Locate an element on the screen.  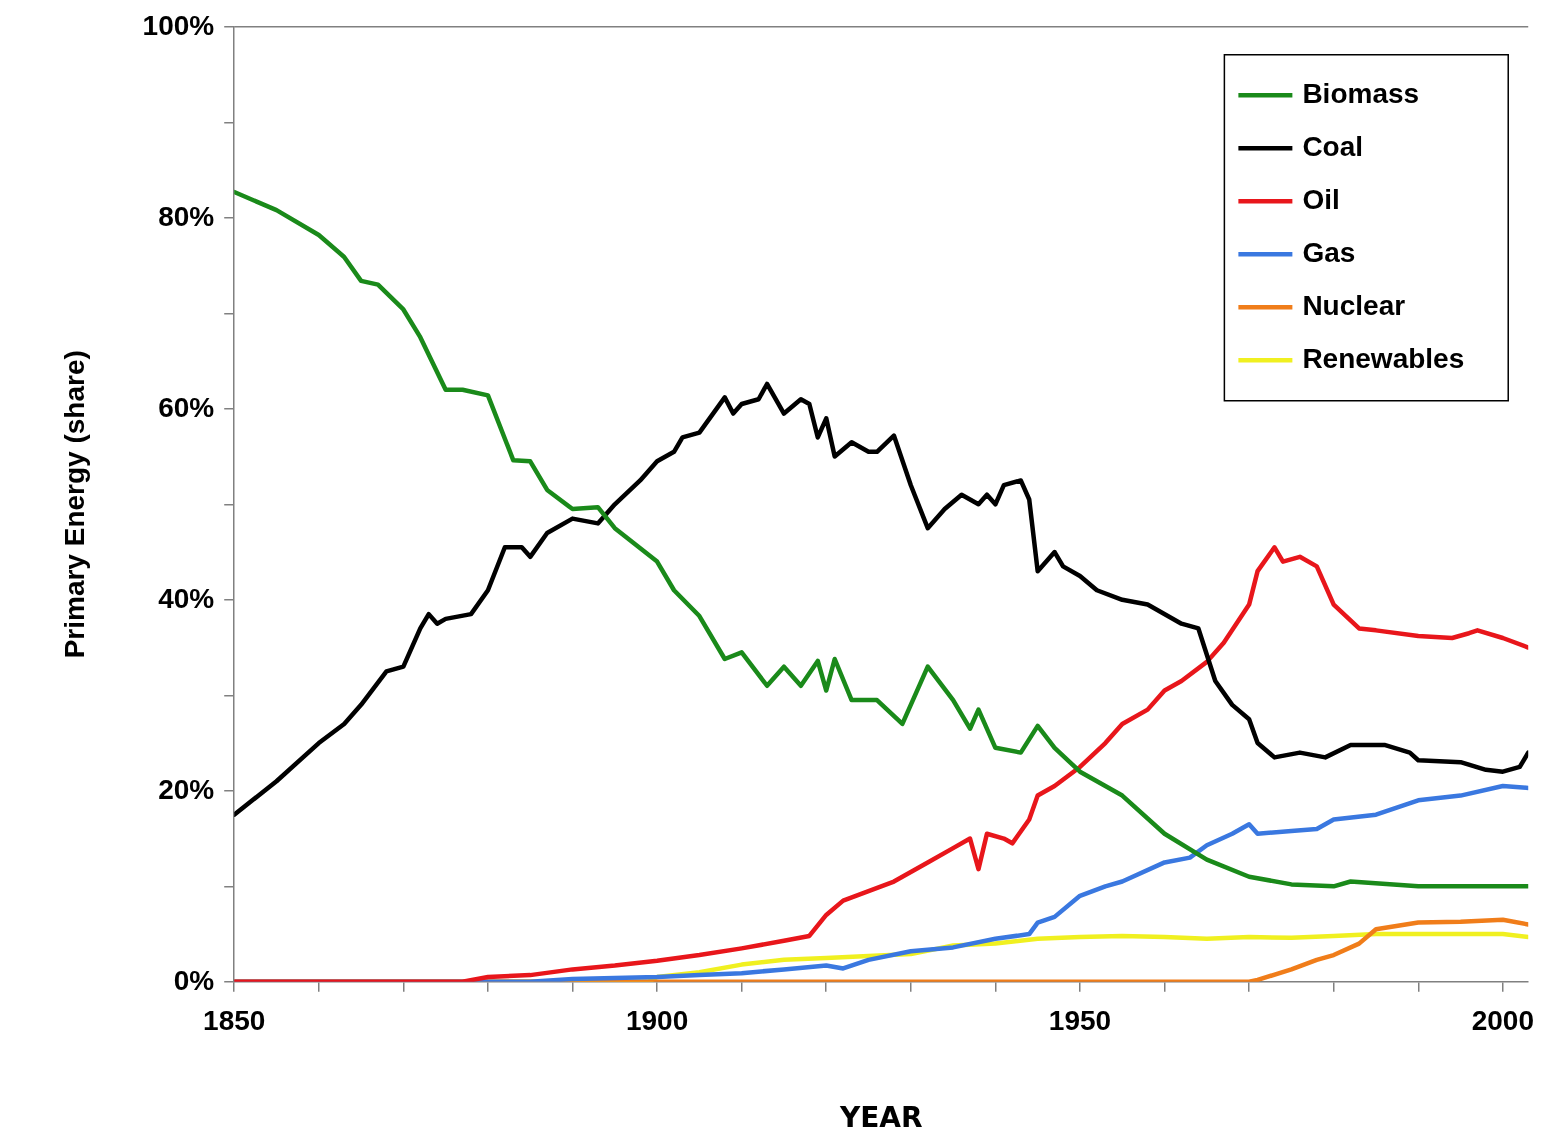
x-tick-label: 2000 is located at coordinates (1502, 1021).